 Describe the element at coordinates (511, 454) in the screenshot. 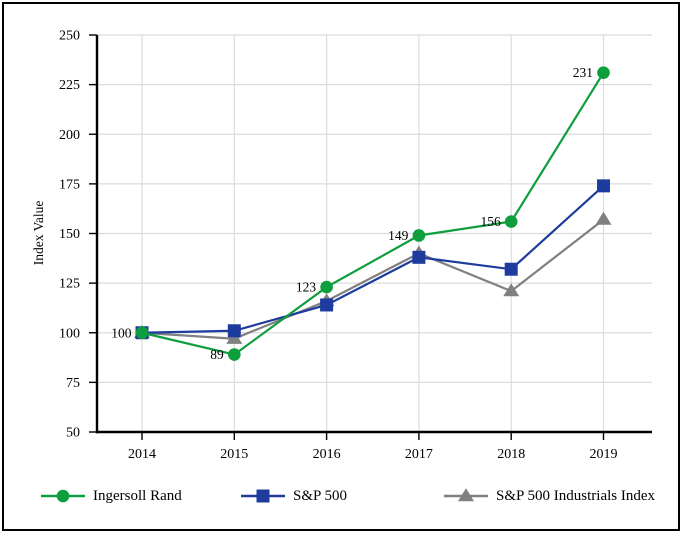

I see `x-tick-label: 2018` at that location.